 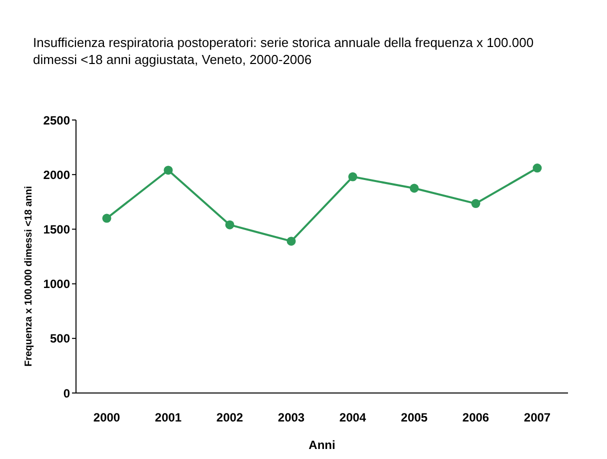 What do you see at coordinates (56, 284) in the screenshot?
I see `y-tick-label: 1000` at bounding box center [56, 284].